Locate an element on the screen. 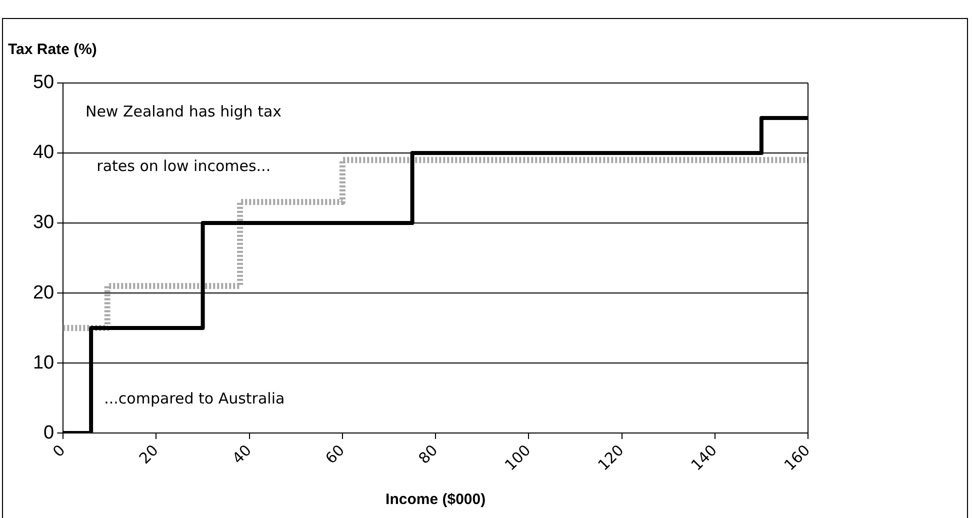 The height and width of the screenshot is (518, 972). x-tick-label: 140 is located at coordinates (703, 457).